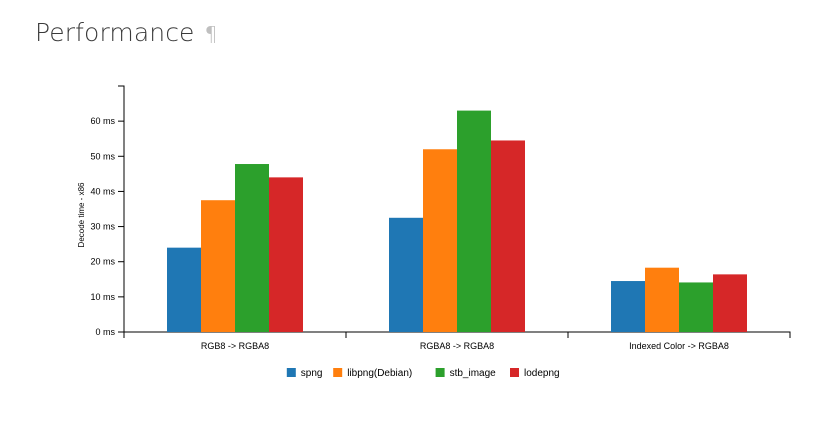 The image size is (818, 427). What do you see at coordinates (440, 372) in the screenshot?
I see `legend-swatch-stb-image` at bounding box center [440, 372].